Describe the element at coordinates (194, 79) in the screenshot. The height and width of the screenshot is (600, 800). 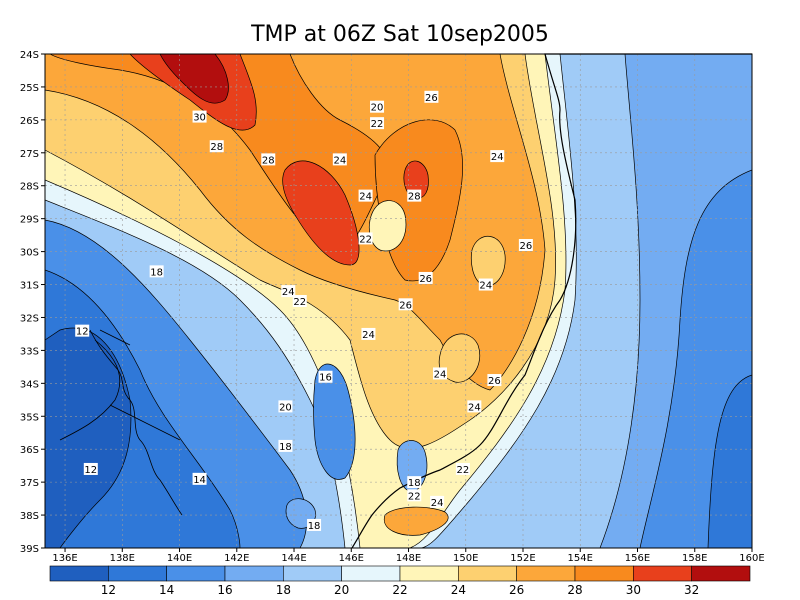
I see `field-band-32-plus` at that location.